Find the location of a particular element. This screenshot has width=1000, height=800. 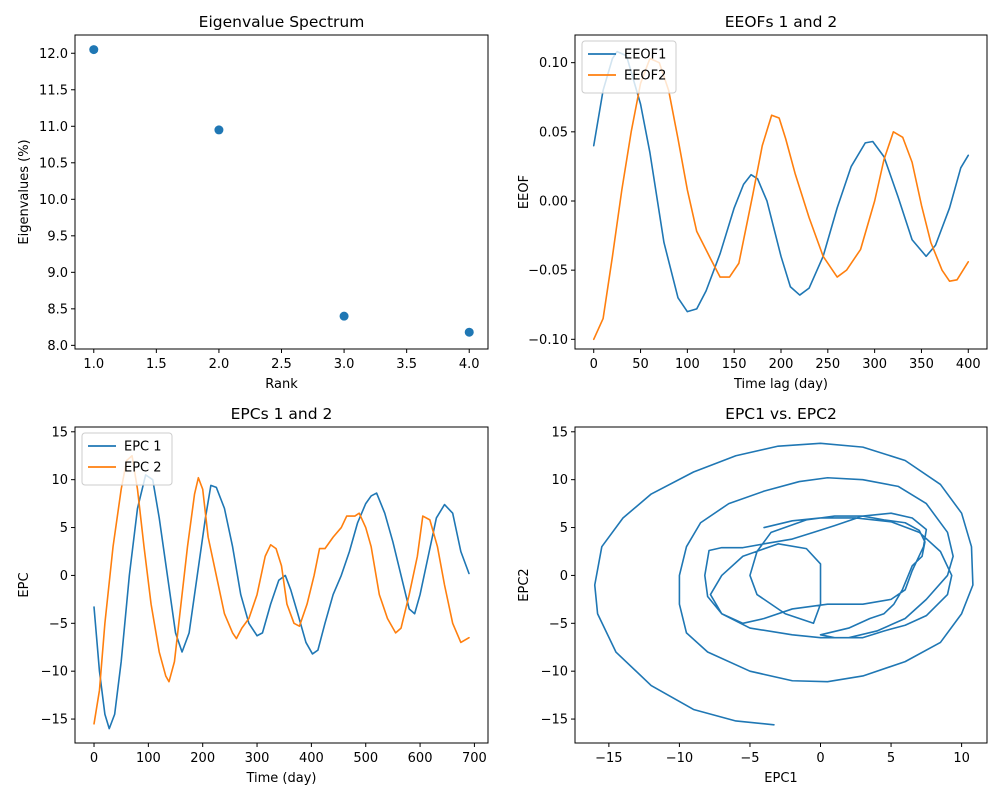

y-tick-label: 9.5 is located at coordinates (57, 236).